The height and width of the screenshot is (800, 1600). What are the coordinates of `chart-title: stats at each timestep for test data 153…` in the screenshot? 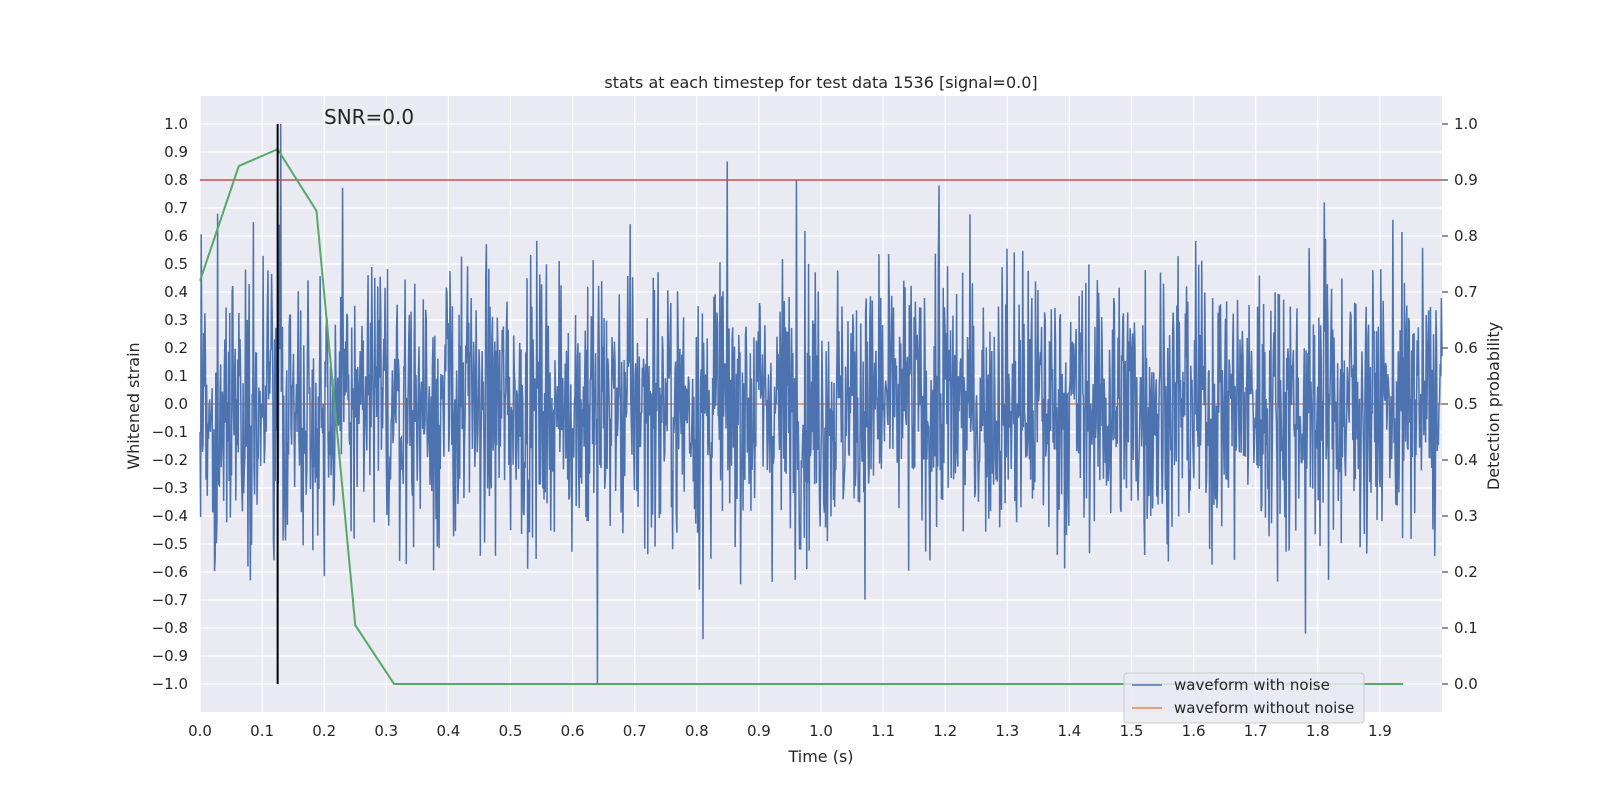 It's located at (820, 82).